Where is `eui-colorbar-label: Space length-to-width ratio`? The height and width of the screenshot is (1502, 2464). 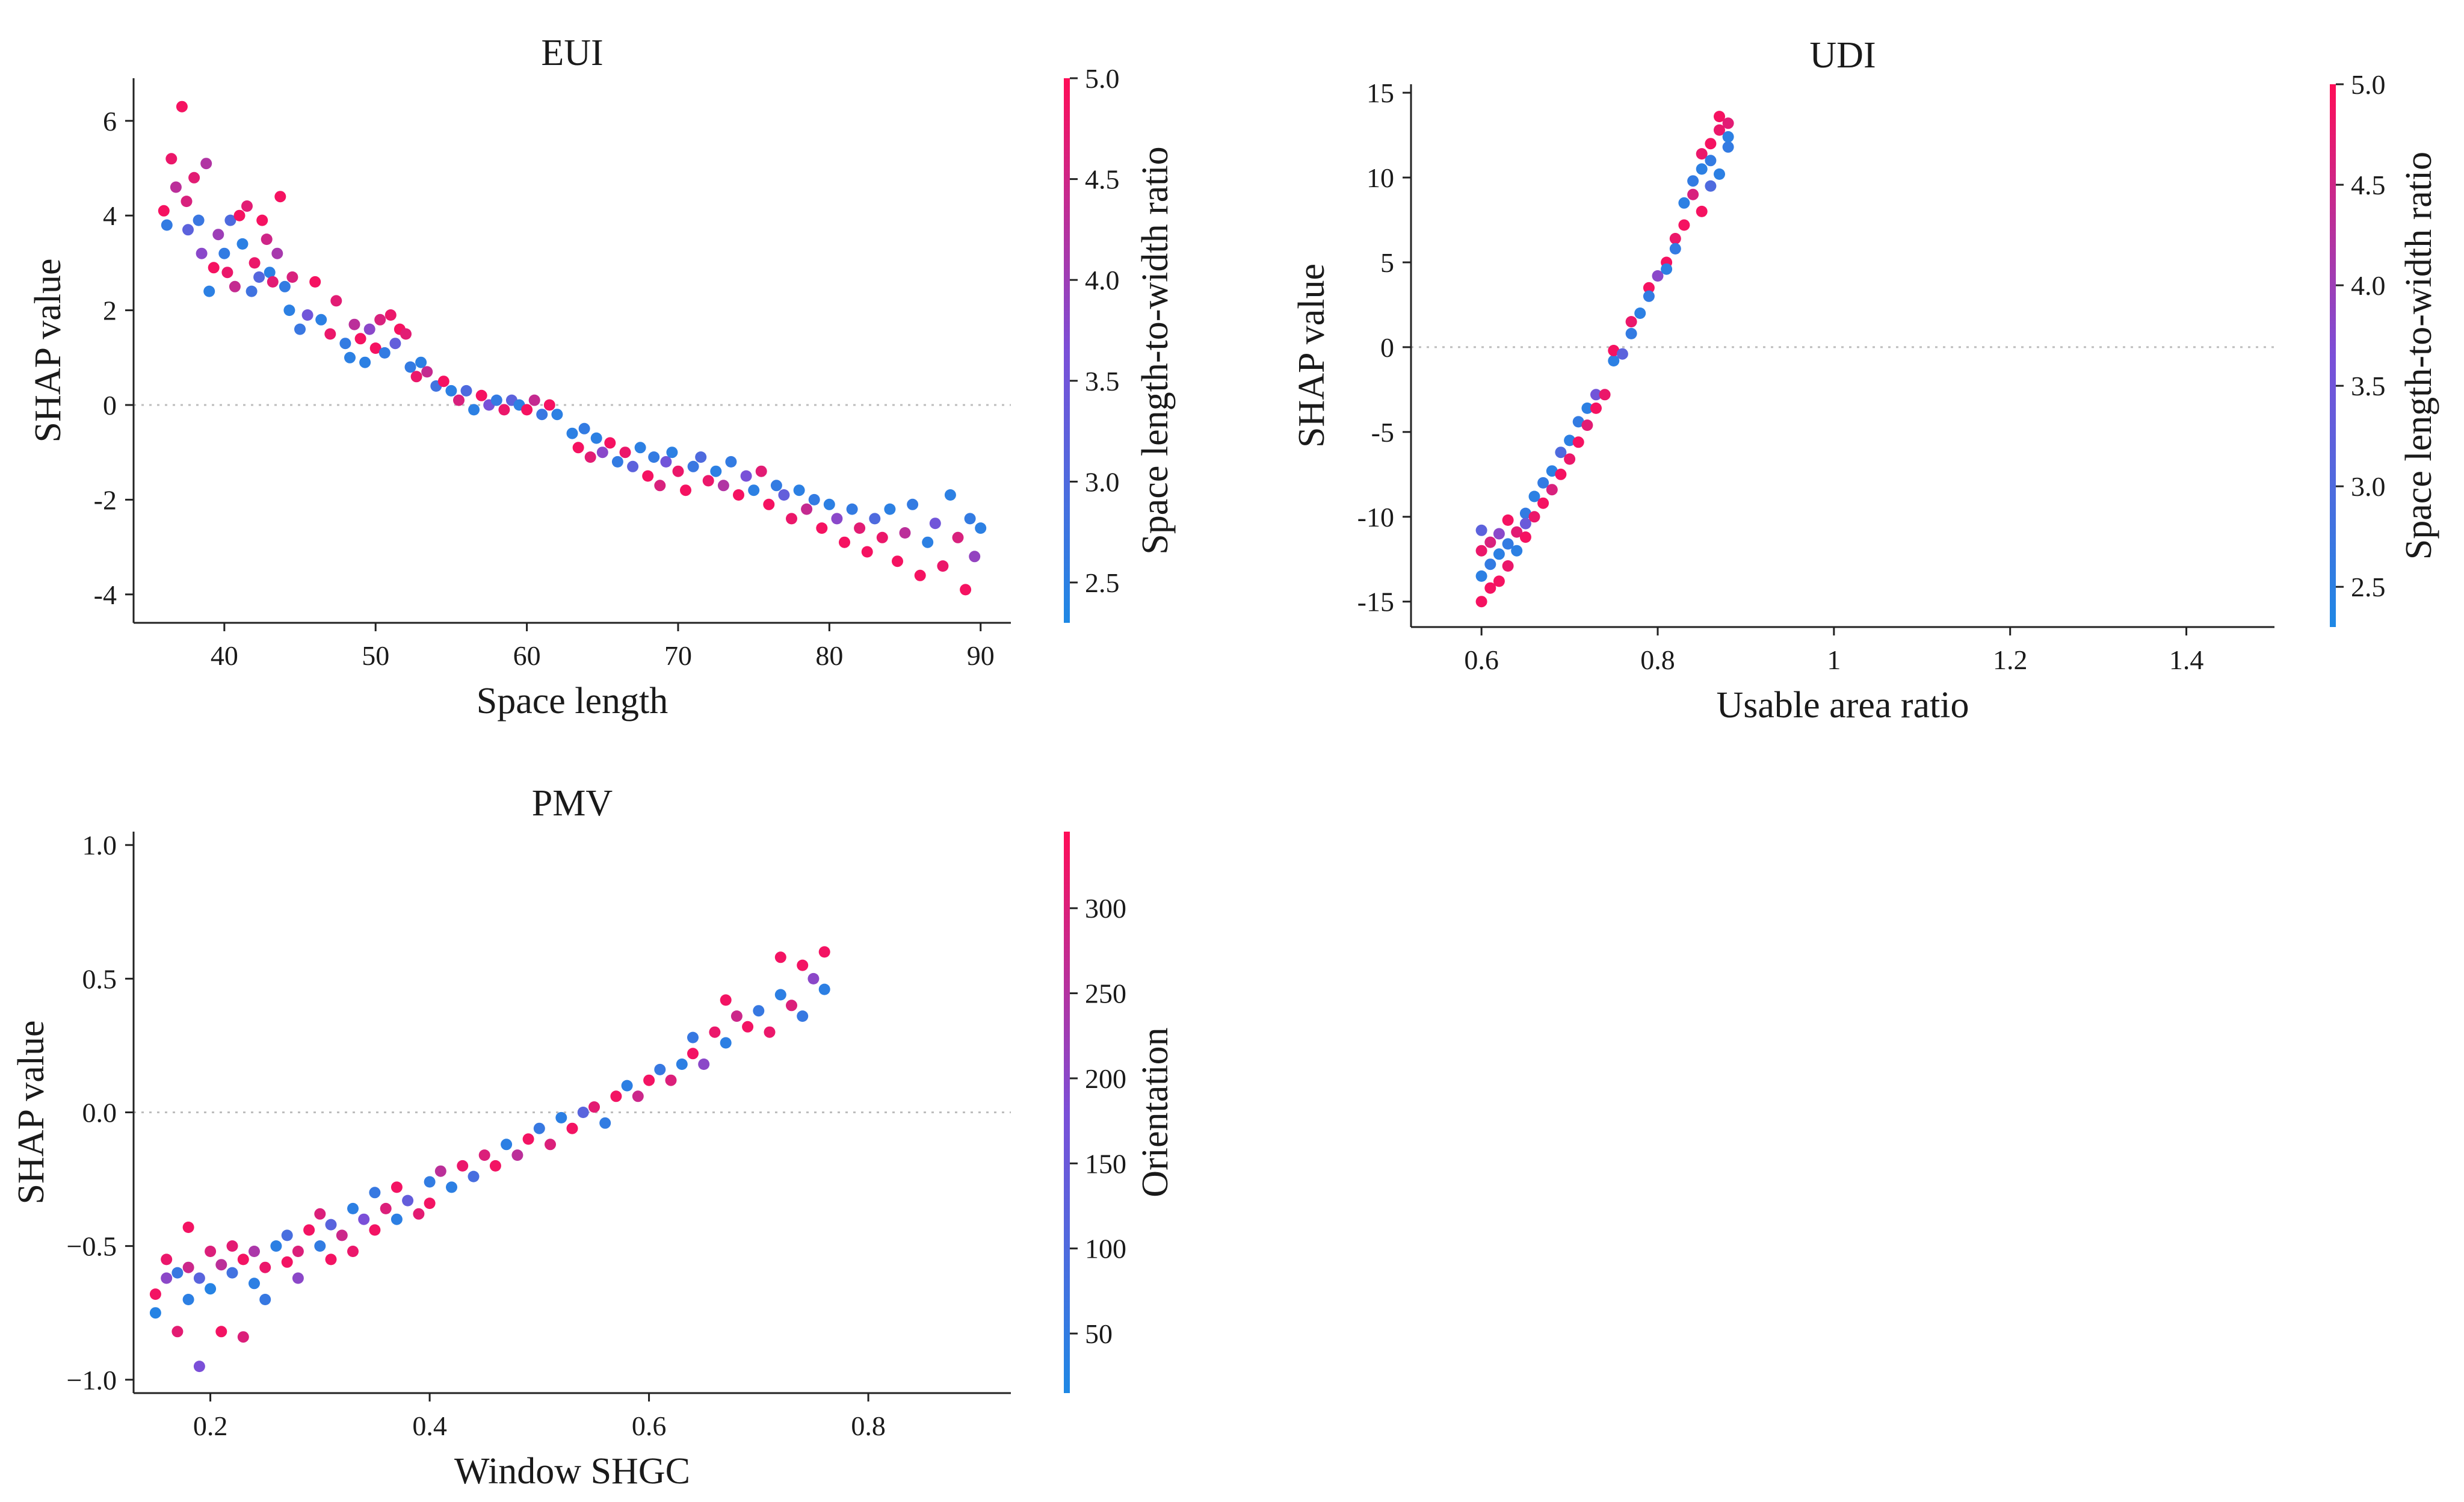
eui-colorbar-label: Space length-to-width ratio is located at coordinates (1155, 350).